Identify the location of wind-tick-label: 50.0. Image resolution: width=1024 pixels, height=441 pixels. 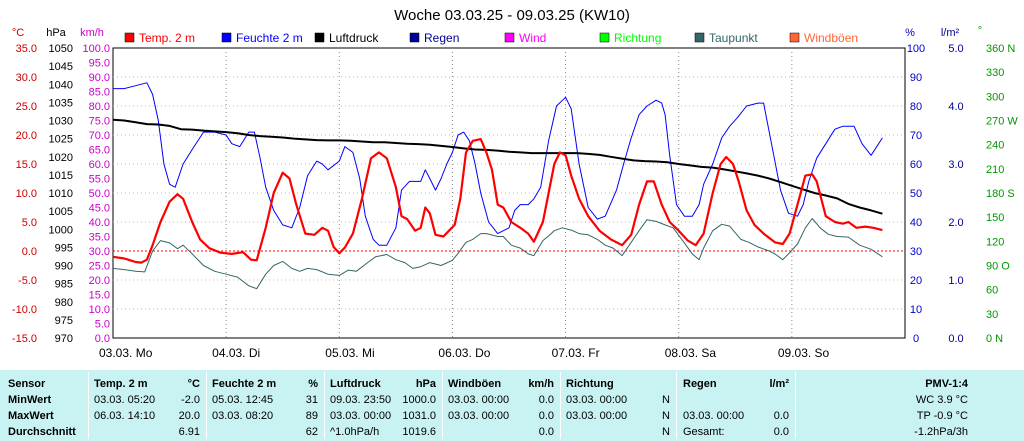
(99, 194).